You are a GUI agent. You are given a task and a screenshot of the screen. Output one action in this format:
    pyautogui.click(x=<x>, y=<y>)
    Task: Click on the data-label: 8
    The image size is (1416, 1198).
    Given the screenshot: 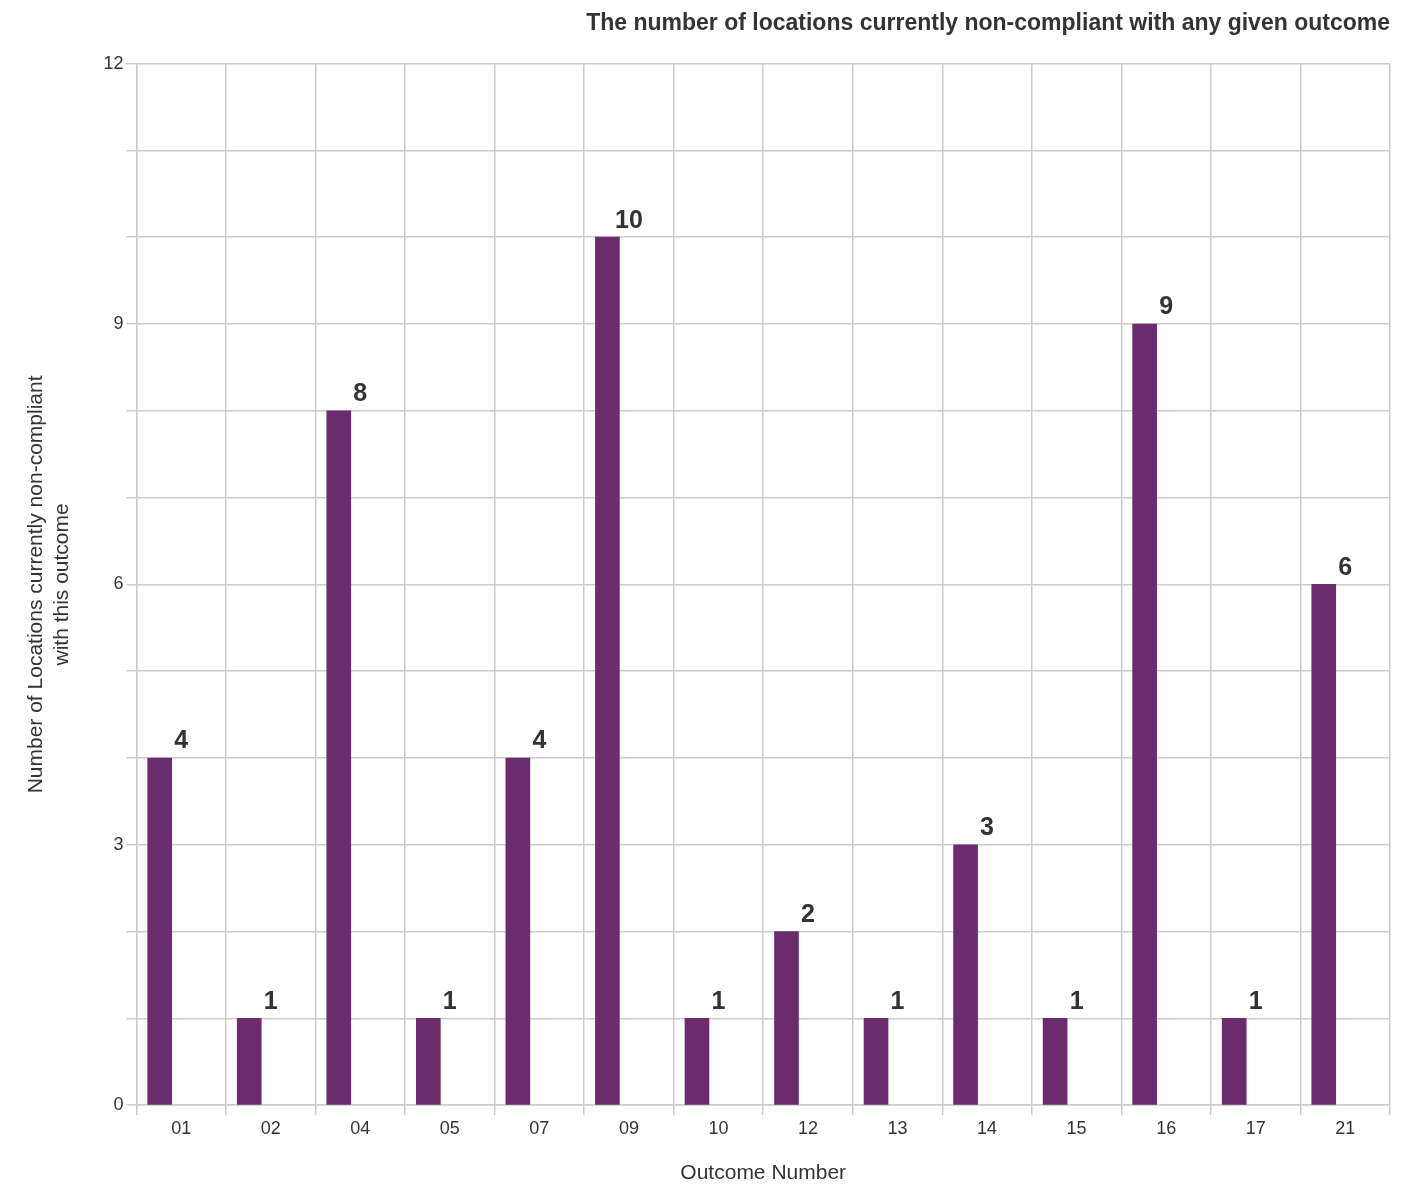 What is the action you would take?
    pyautogui.click(x=360, y=392)
    